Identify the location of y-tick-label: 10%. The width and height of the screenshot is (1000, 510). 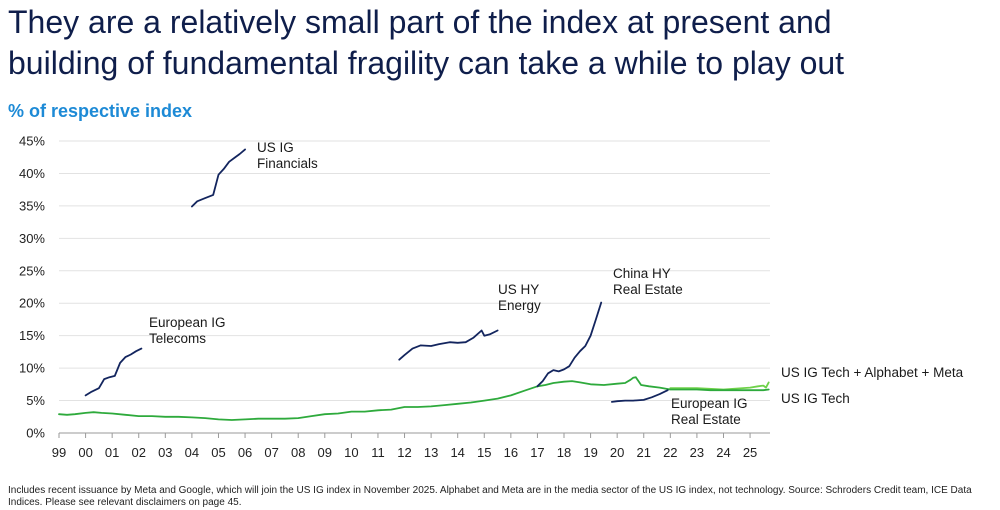
(32, 368).